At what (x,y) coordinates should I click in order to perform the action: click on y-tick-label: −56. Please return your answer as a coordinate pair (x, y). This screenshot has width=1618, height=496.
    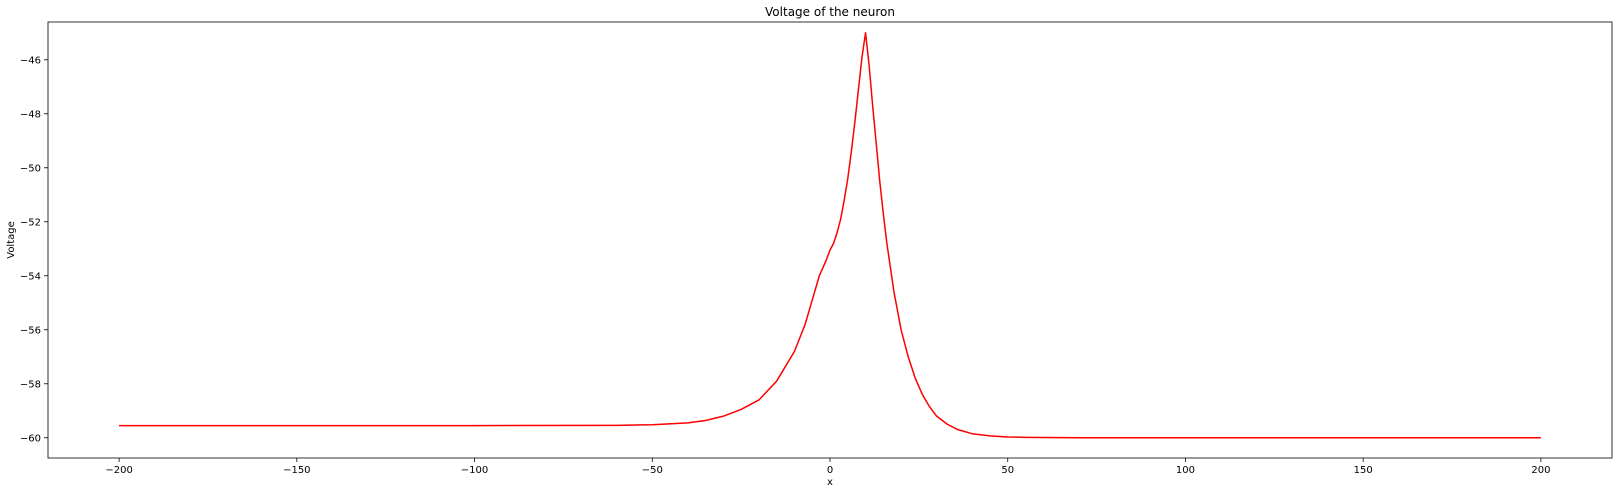
    Looking at the image, I should click on (30, 330).